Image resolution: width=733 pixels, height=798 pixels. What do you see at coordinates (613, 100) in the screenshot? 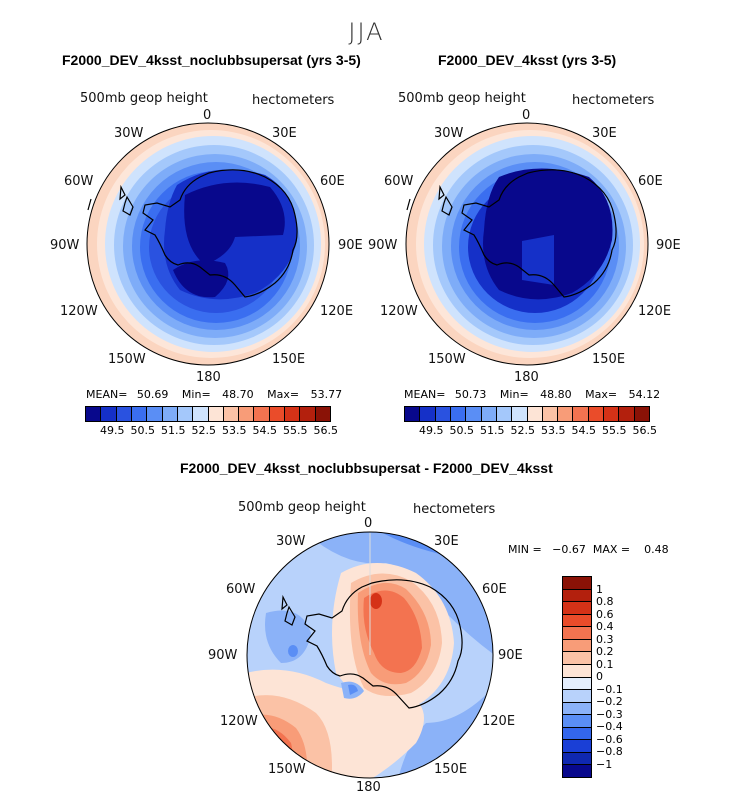
I see `panel-2-units-label: hectometers` at bounding box center [613, 100].